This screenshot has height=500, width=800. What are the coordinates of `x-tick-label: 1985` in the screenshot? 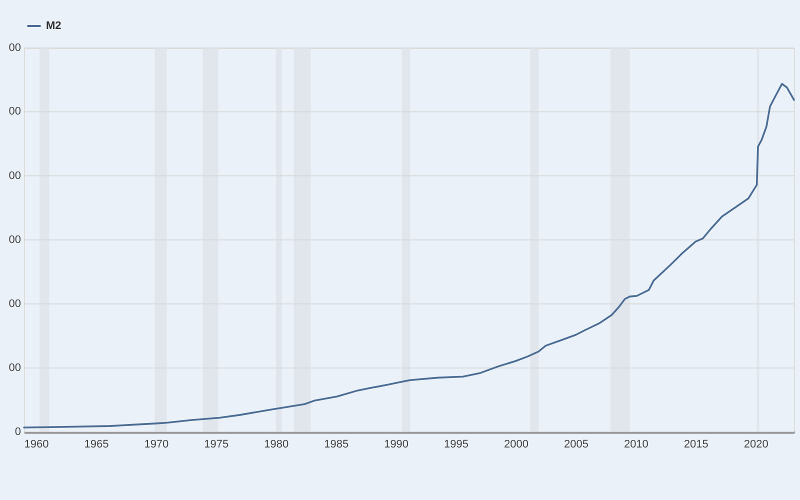 It's located at (336, 444).